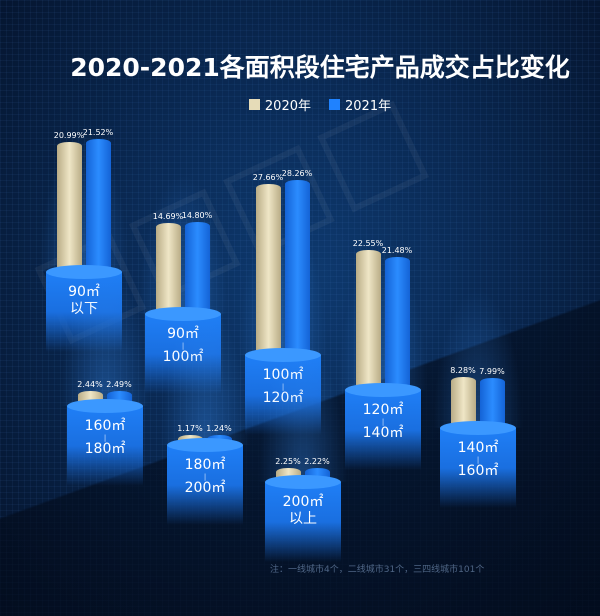  I want to click on pedestal-4: 140㎡ | 160㎡, so click(478, 464).